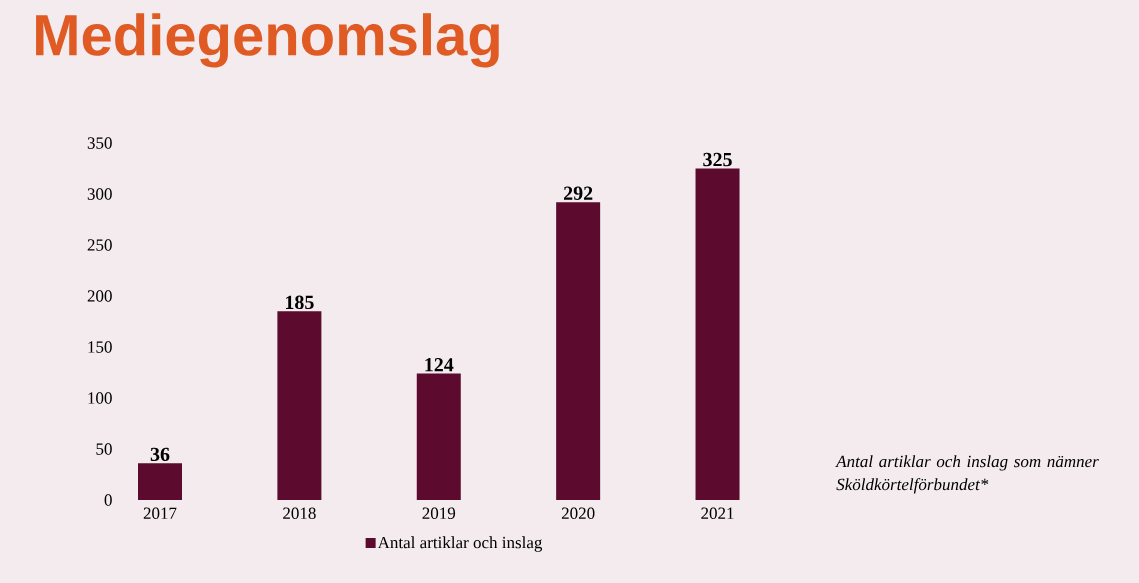  What do you see at coordinates (104, 449) in the screenshot?
I see `y-tick-label: 50` at bounding box center [104, 449].